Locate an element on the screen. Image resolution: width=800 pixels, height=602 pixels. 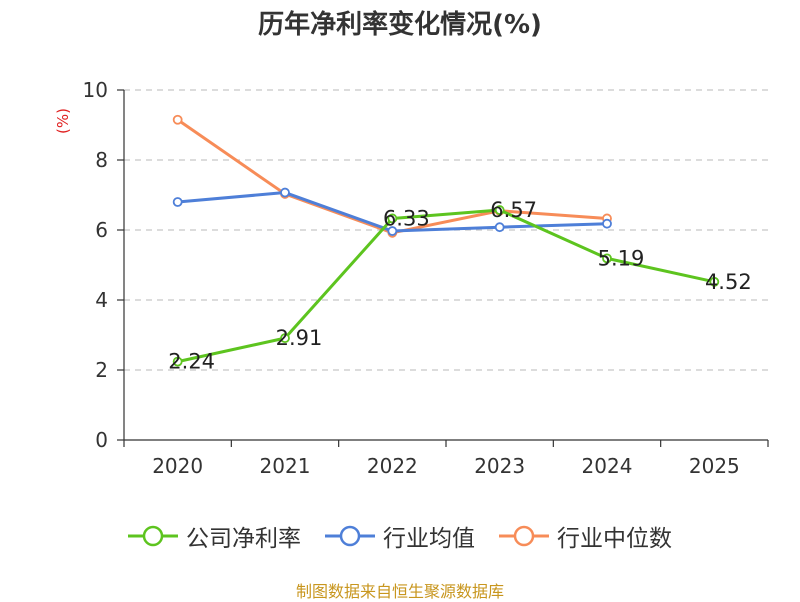
data-label: 2.91 is located at coordinates (299, 338).